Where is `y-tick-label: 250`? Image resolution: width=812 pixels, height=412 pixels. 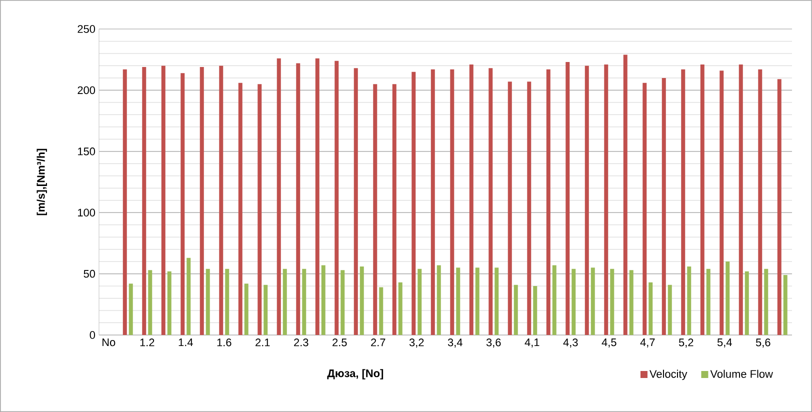 y-tick-label: 250 is located at coordinates (87, 29).